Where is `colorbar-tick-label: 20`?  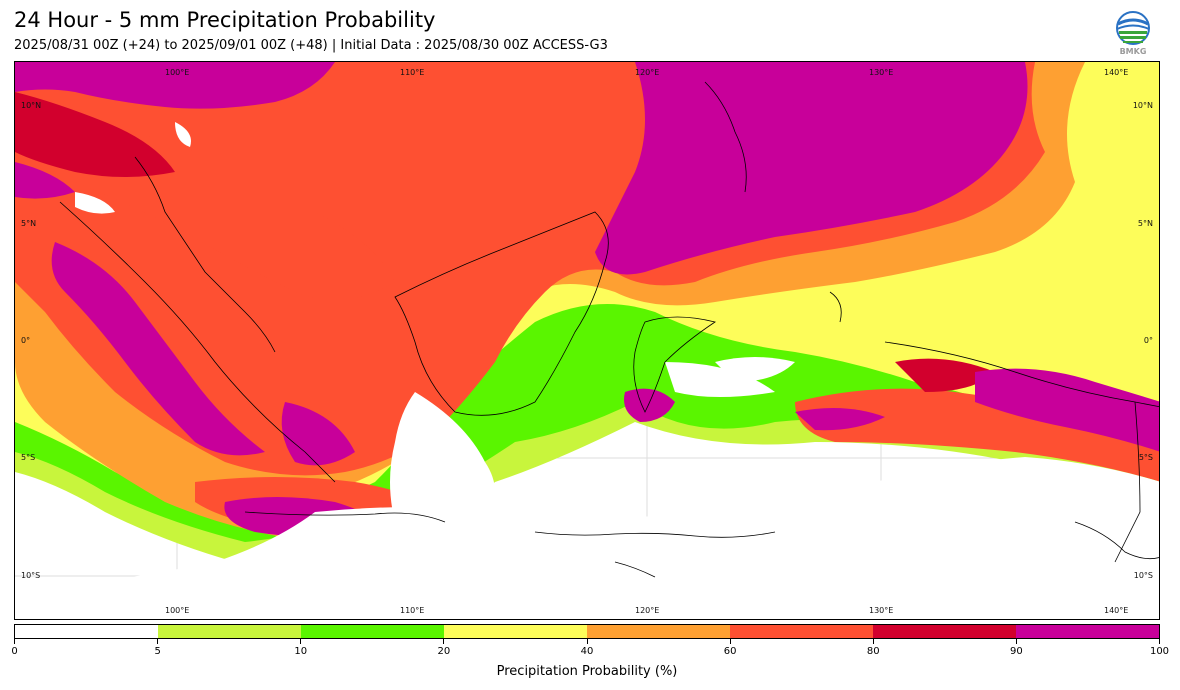
colorbar-tick-label: 20 is located at coordinates (444, 651).